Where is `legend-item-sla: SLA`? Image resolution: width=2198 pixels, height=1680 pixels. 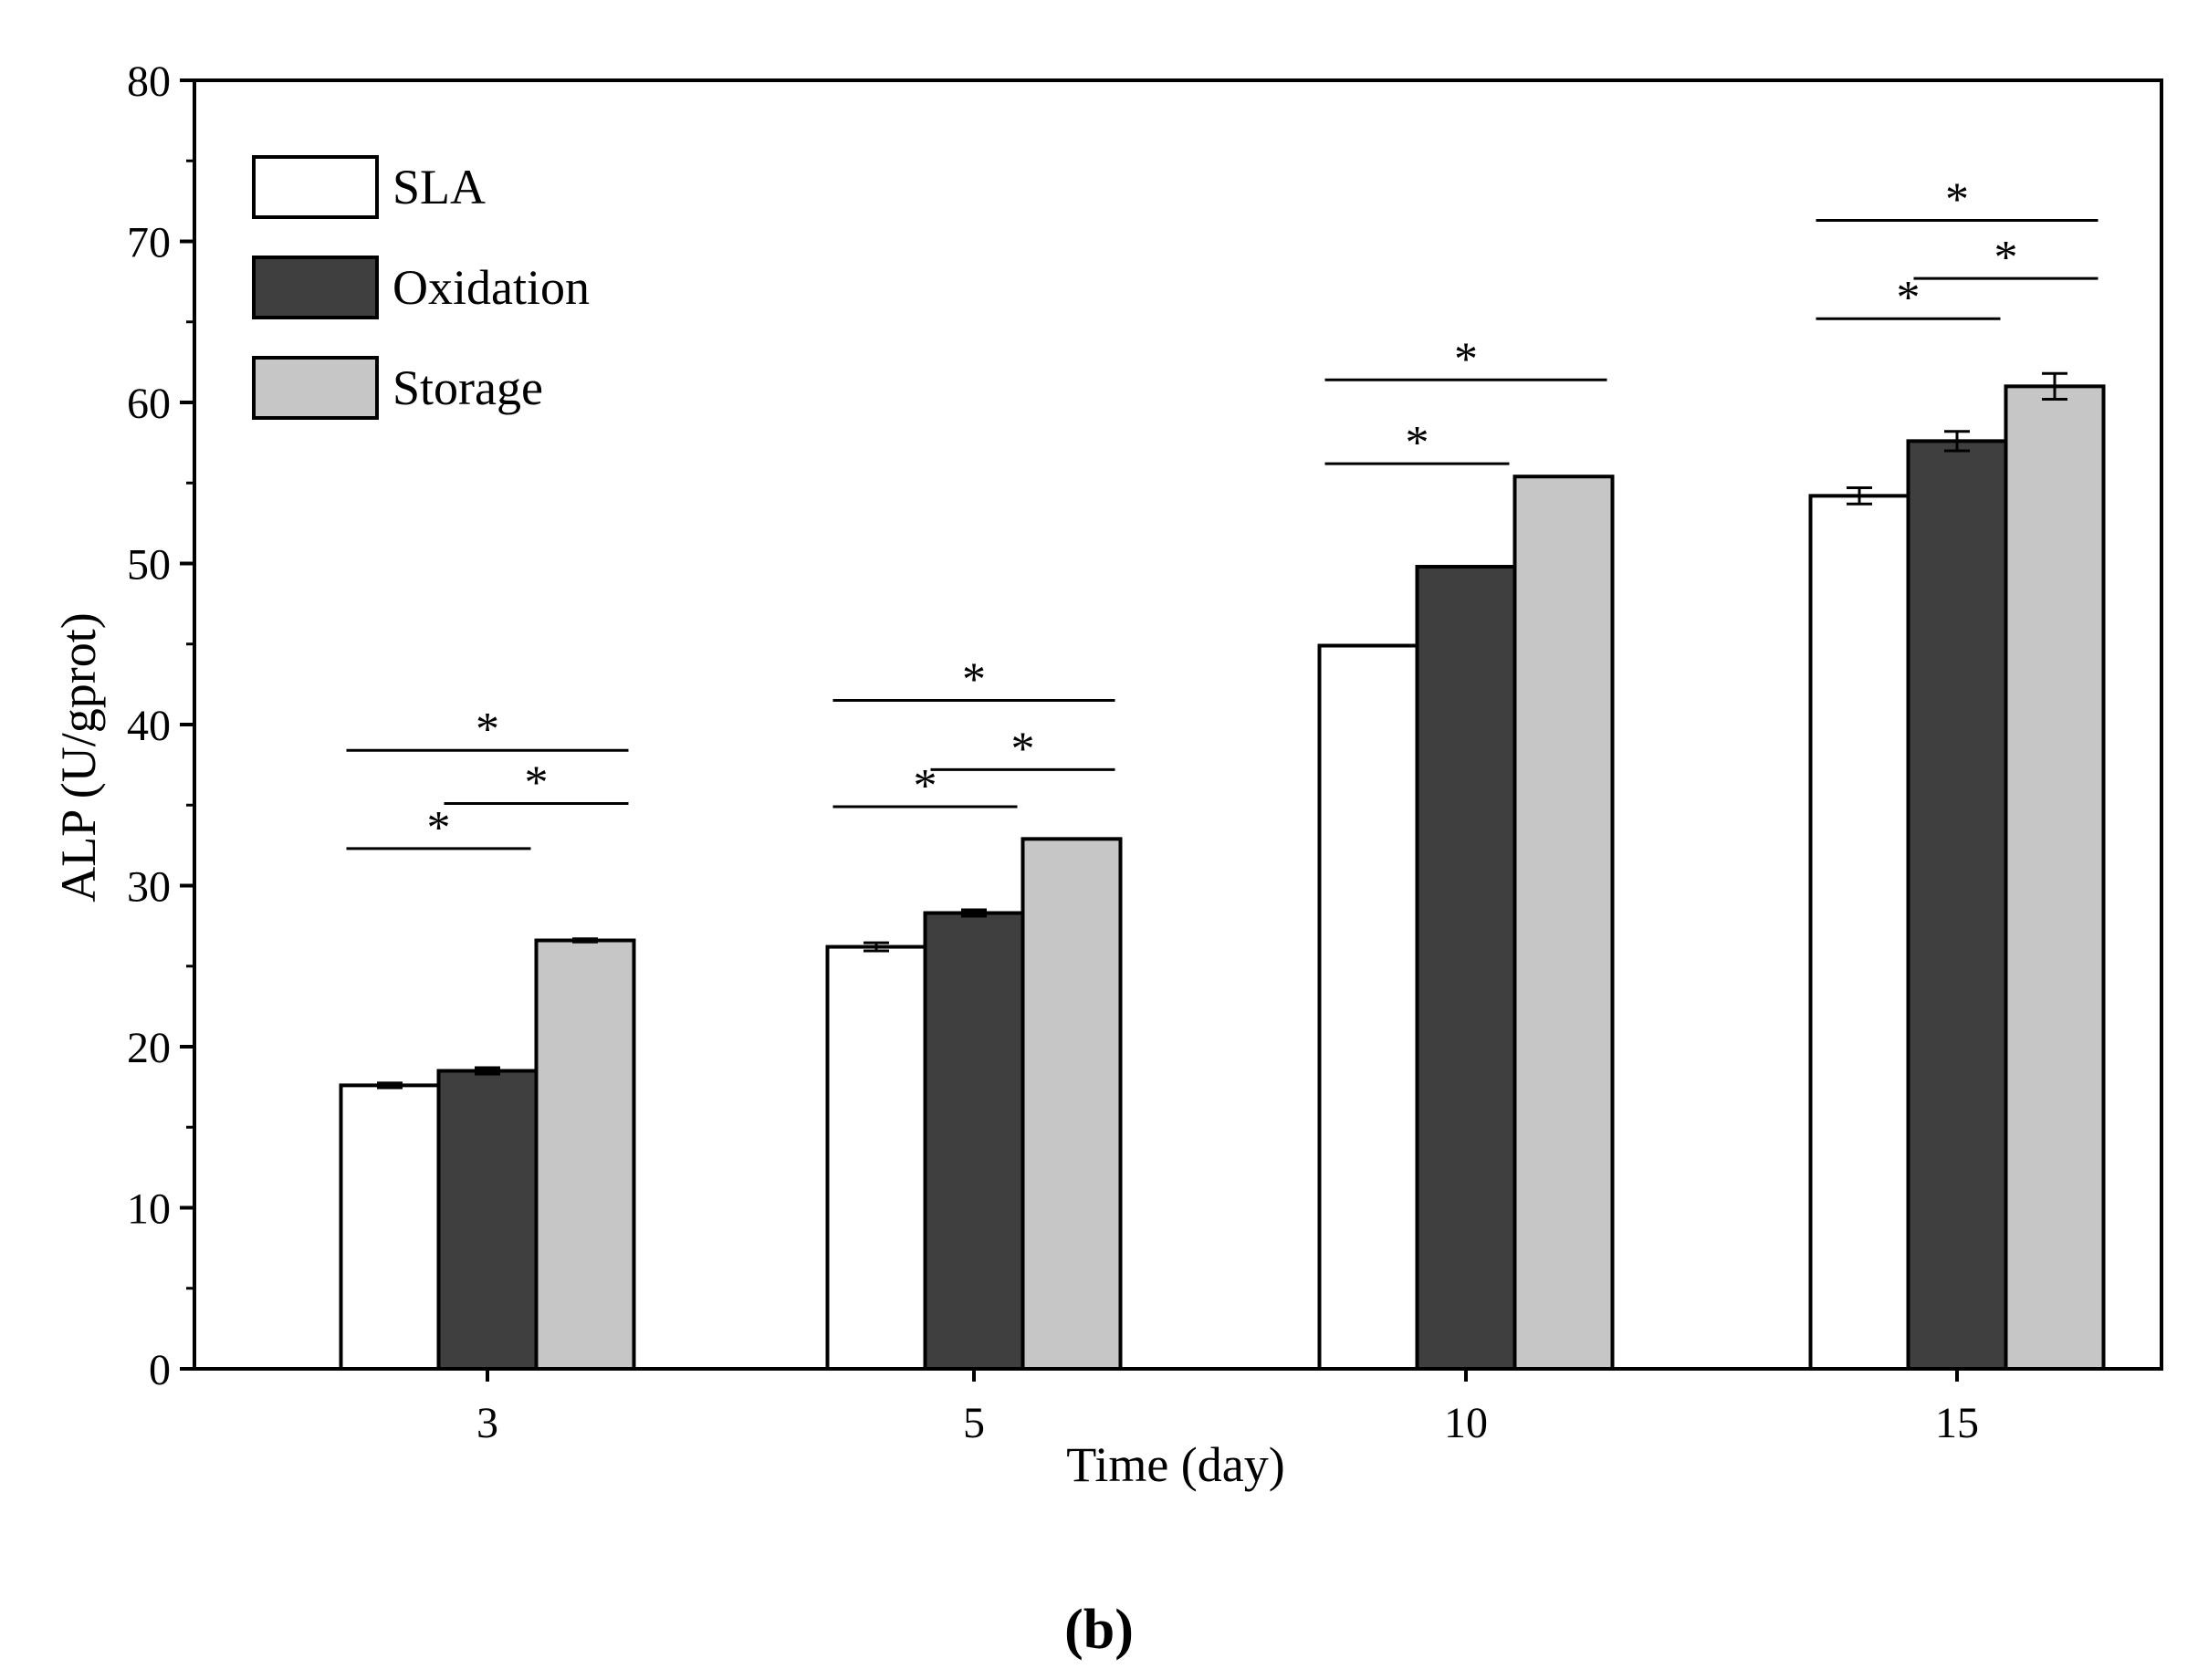 legend-item-sla: SLA is located at coordinates (369, 187).